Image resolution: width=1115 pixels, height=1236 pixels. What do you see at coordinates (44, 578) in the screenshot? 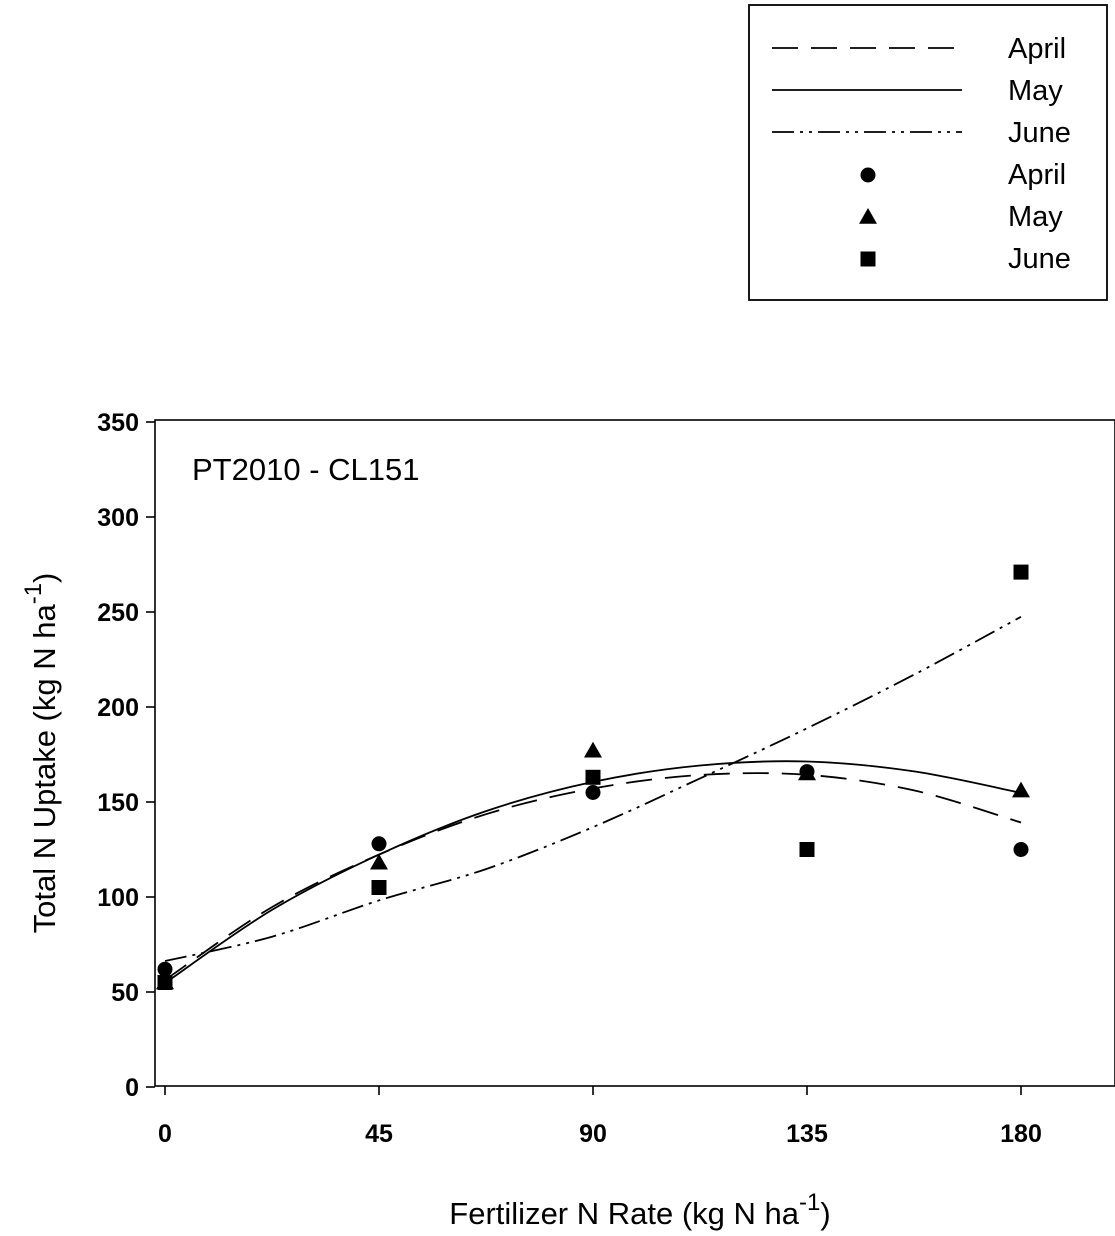
I see `y-axis-title-suffix: )` at bounding box center [44, 578].